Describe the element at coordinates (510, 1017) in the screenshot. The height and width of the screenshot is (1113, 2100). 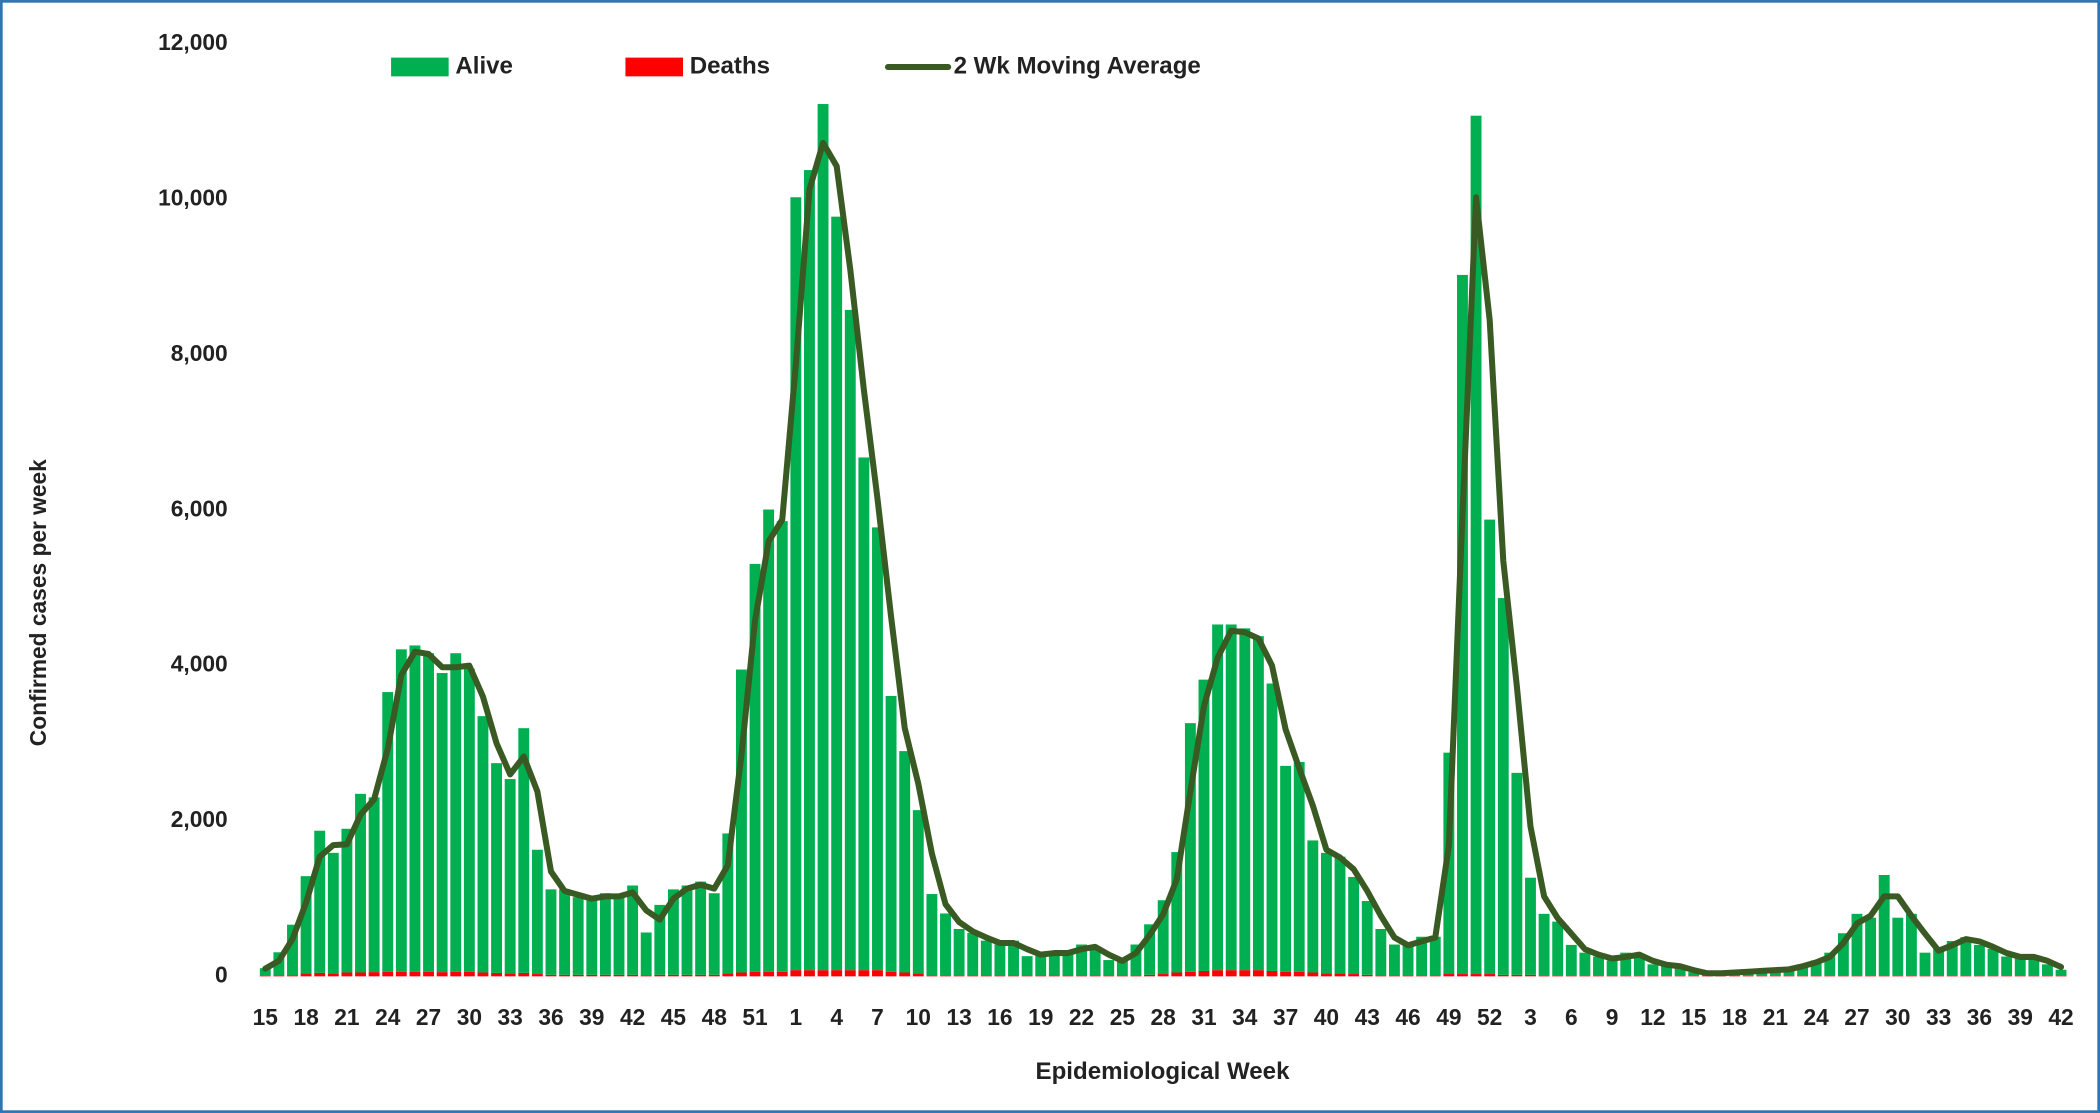
I see `x-tick-label: 33` at that location.